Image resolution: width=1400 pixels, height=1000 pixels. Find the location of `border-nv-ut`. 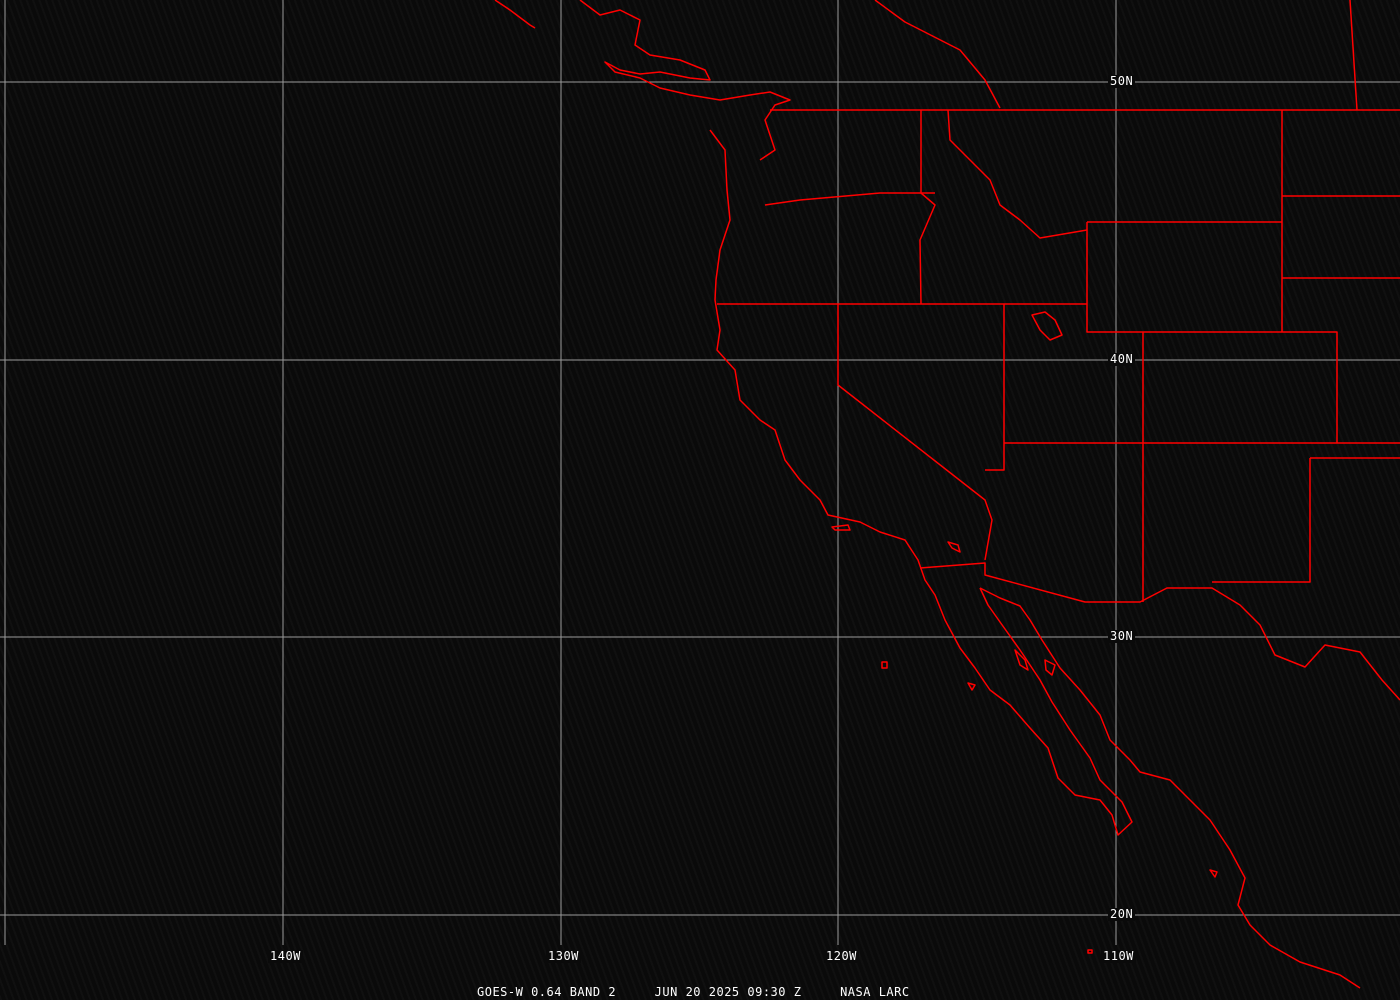

border-nv-ut is located at coordinates (995, 387).